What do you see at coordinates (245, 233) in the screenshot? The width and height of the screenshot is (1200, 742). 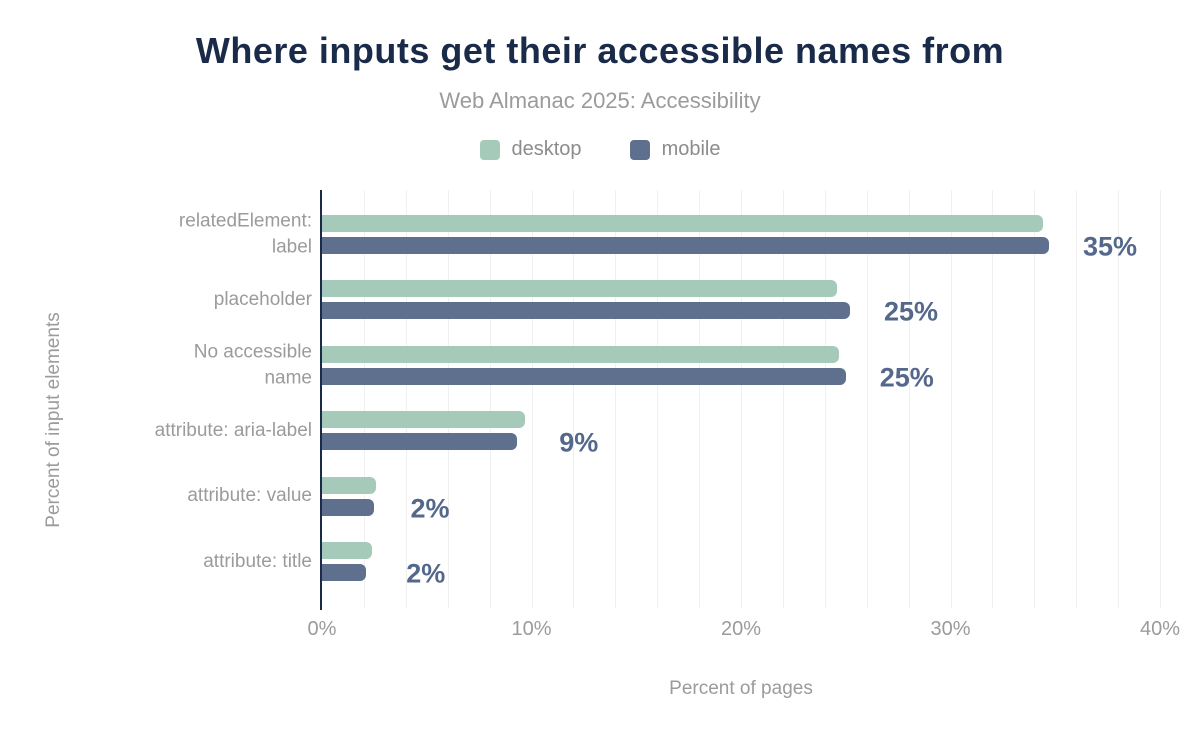 I see `category-label: relatedElement: label` at bounding box center [245, 233].